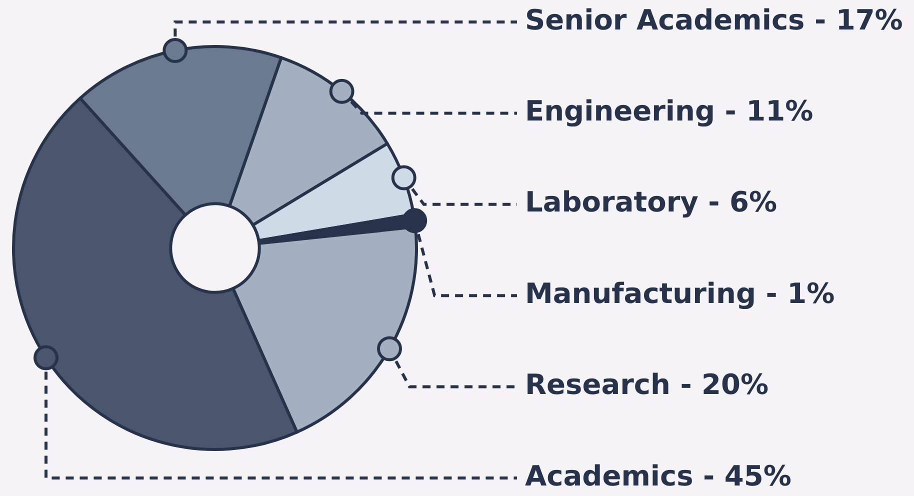  Describe the element at coordinates (680, 293) in the screenshot. I see `slice-label: Manufacturing - 1%` at that location.